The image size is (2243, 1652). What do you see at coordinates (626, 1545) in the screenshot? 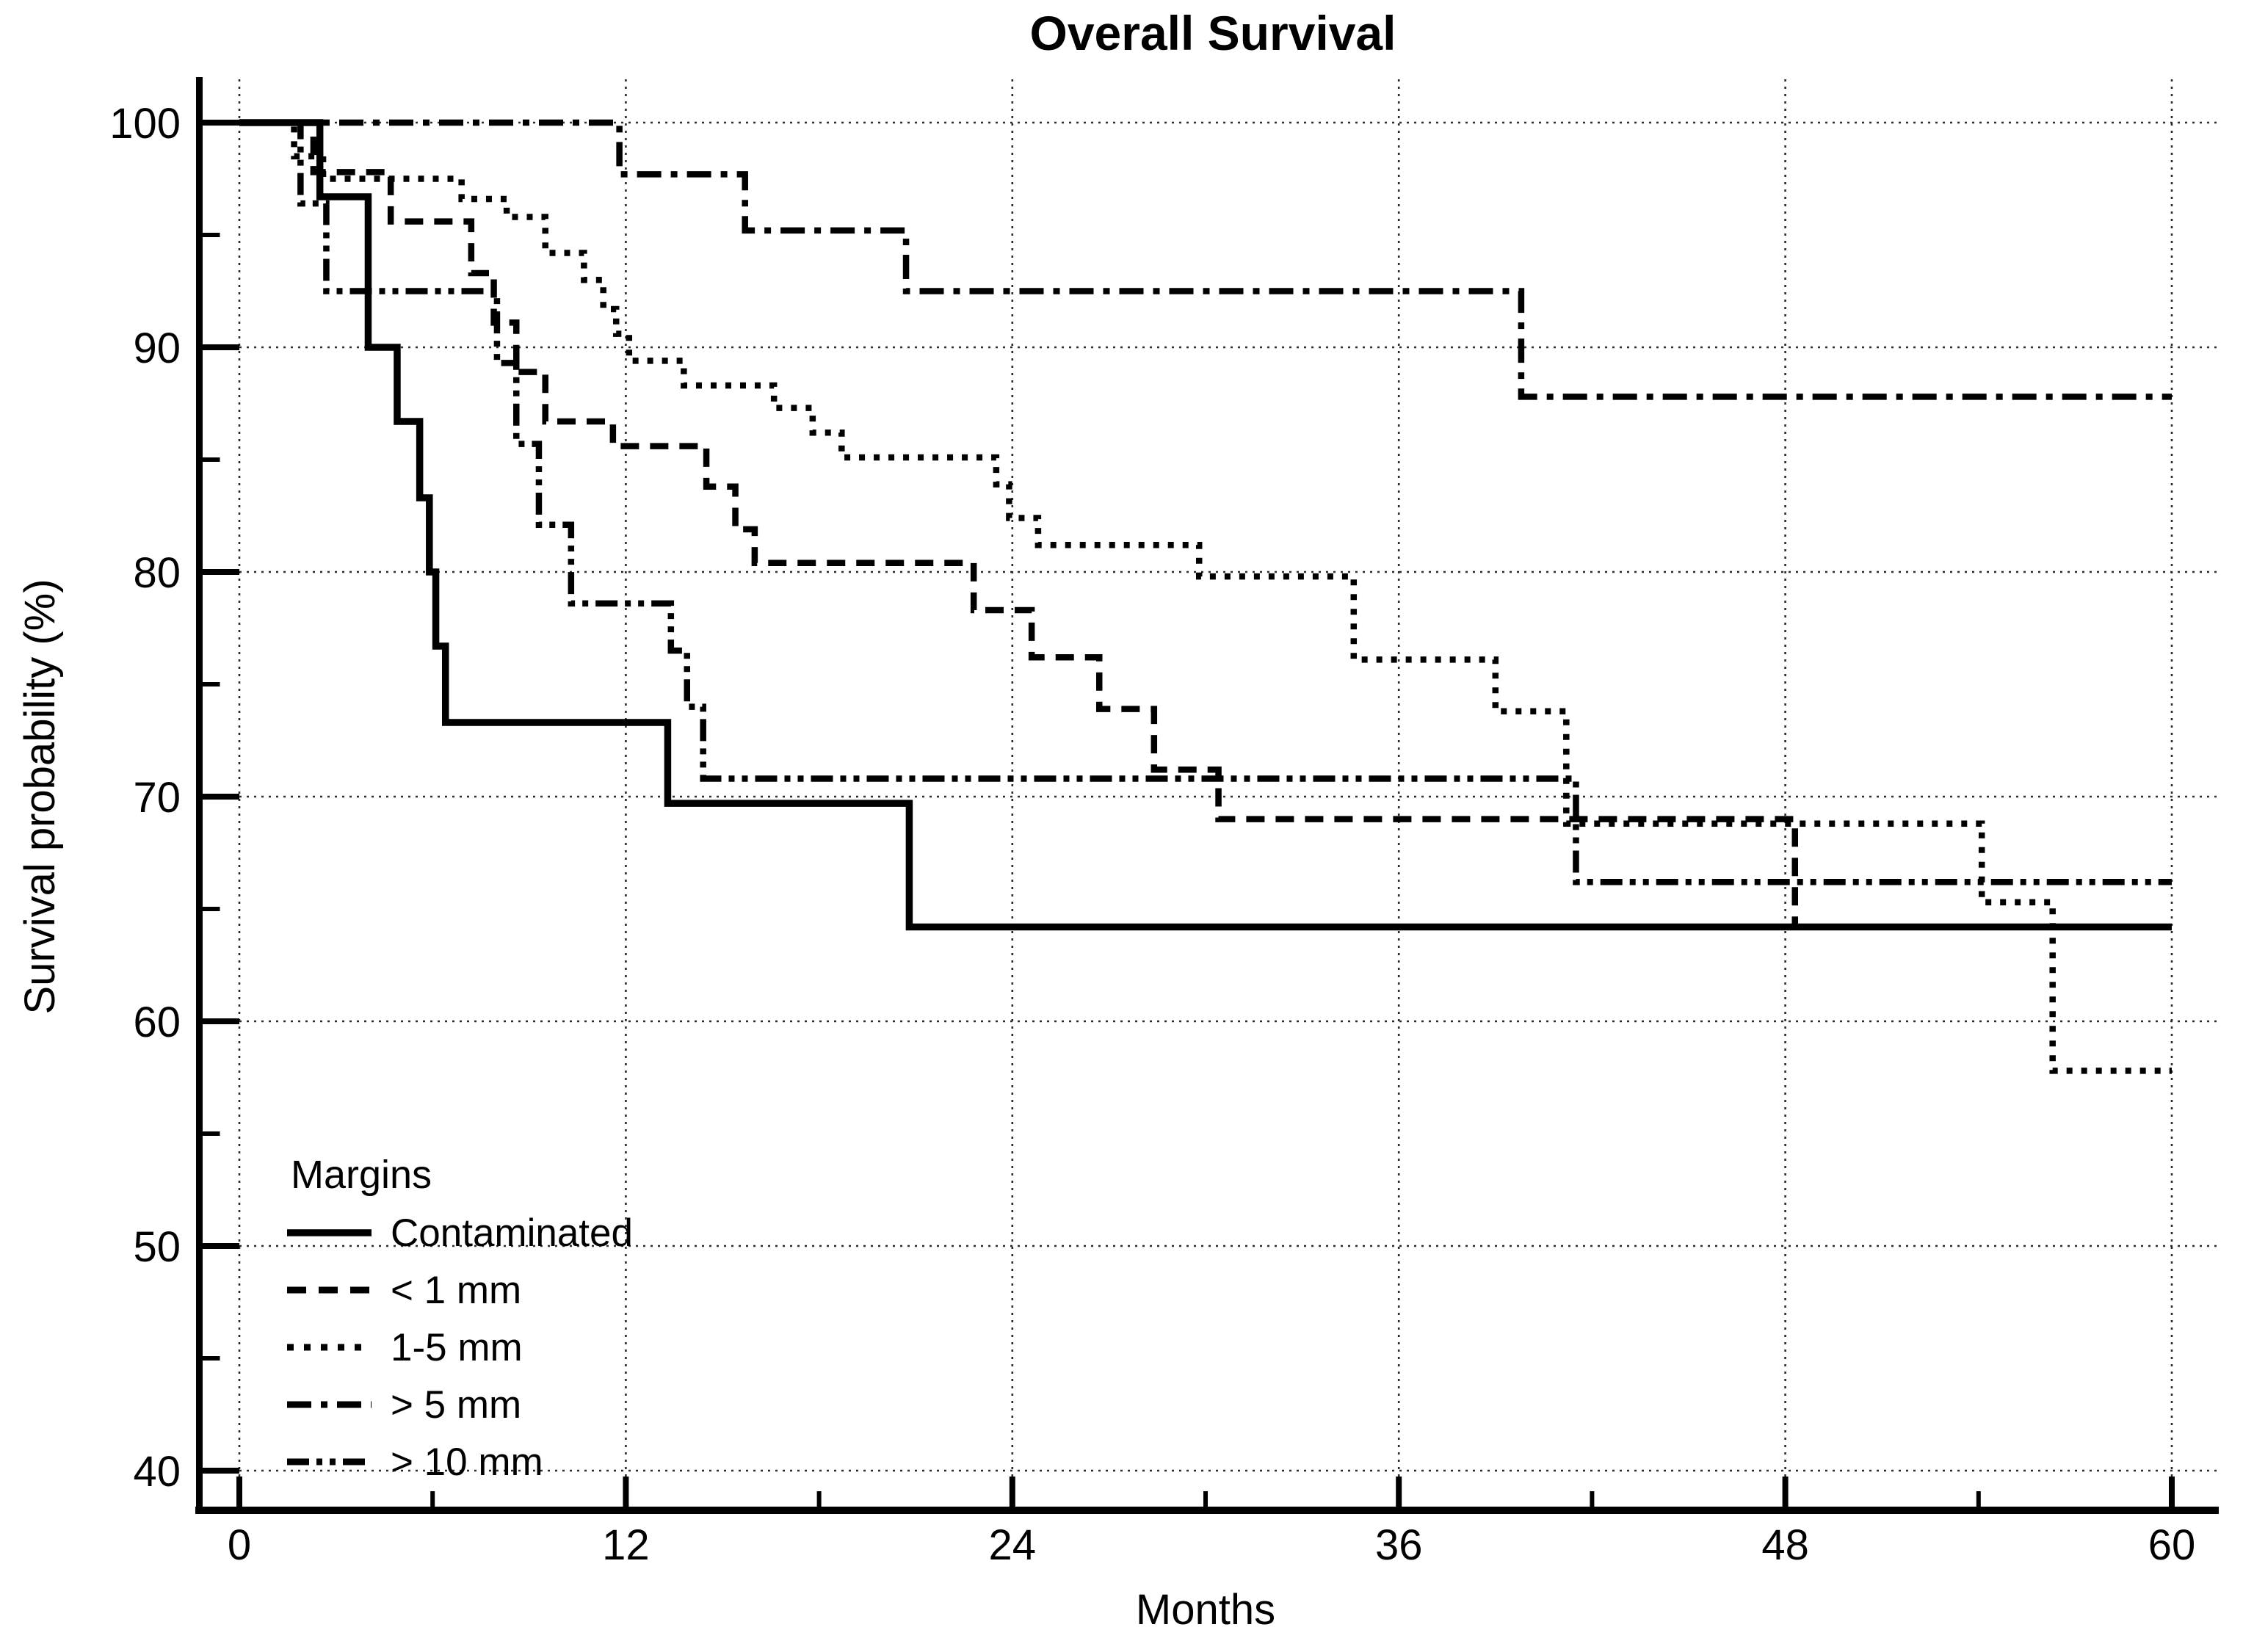
I see `x-tick-label: 12` at bounding box center [626, 1545].